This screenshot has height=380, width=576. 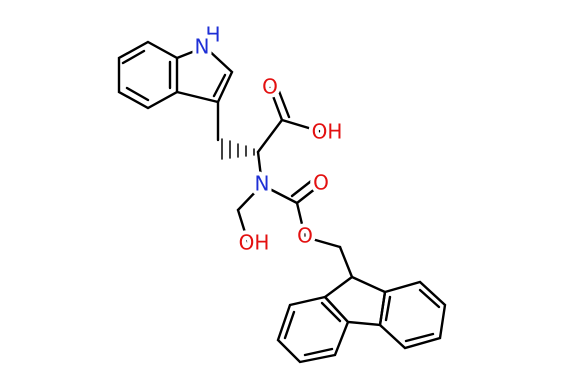 What do you see at coordinates (204, 74) in the screenshot?
I see `pyrrole-ring` at bounding box center [204, 74].